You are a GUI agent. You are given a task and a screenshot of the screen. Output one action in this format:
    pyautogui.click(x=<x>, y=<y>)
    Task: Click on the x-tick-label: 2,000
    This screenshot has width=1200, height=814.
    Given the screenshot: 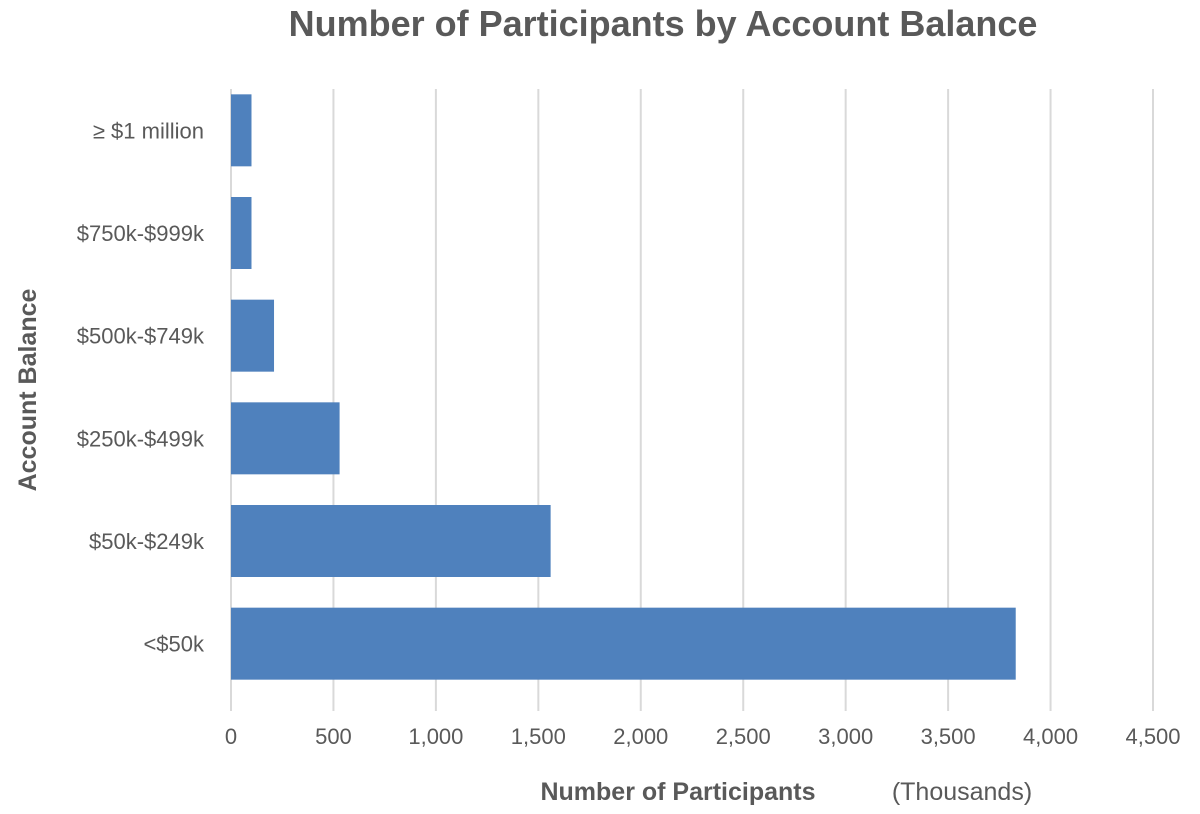 What is the action you would take?
    pyautogui.click(x=640, y=736)
    